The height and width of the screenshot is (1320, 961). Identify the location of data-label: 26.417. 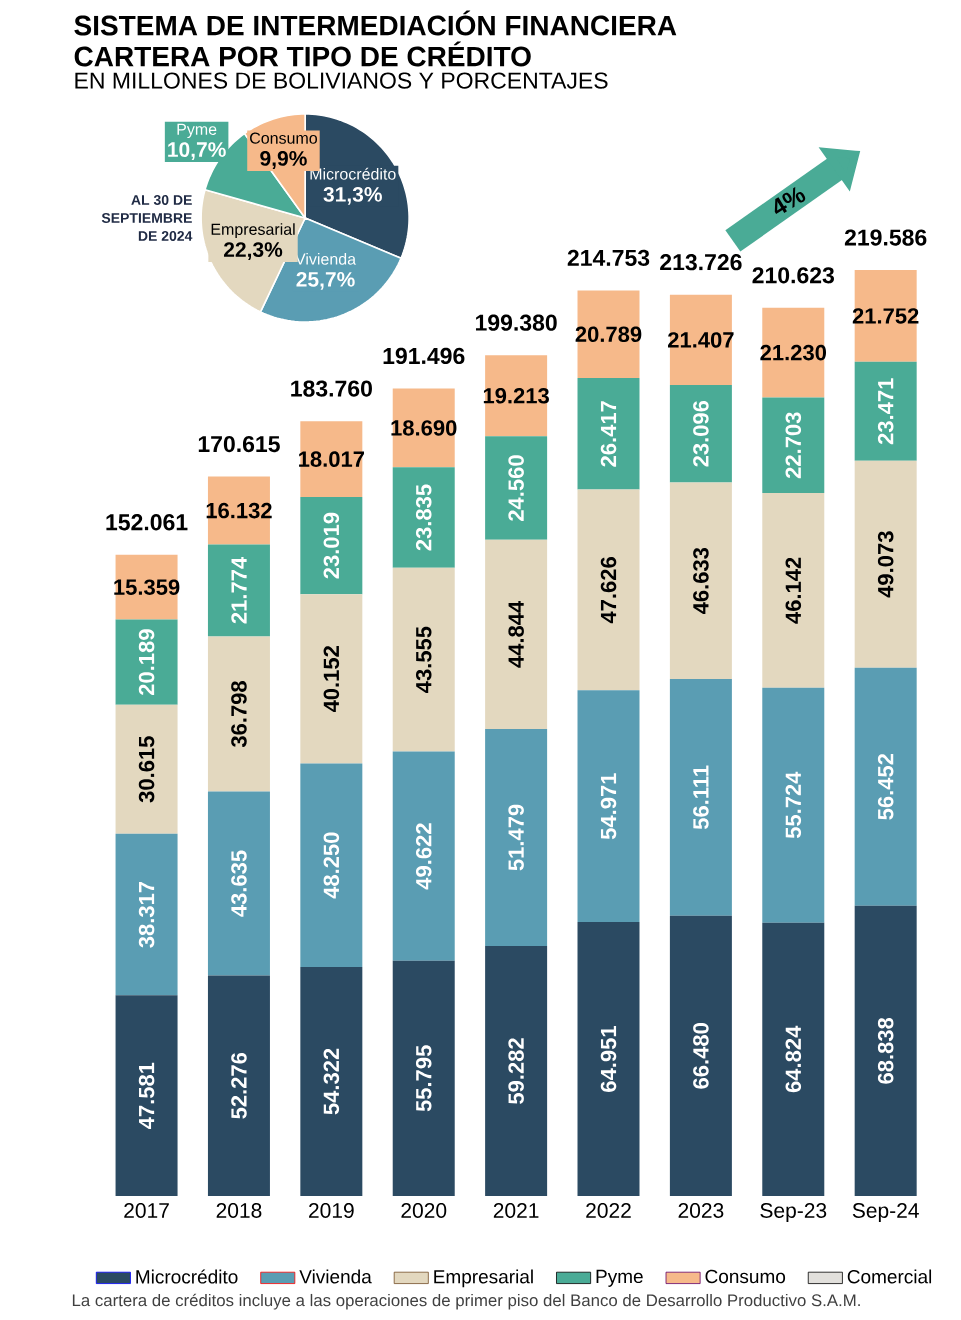
(608, 434).